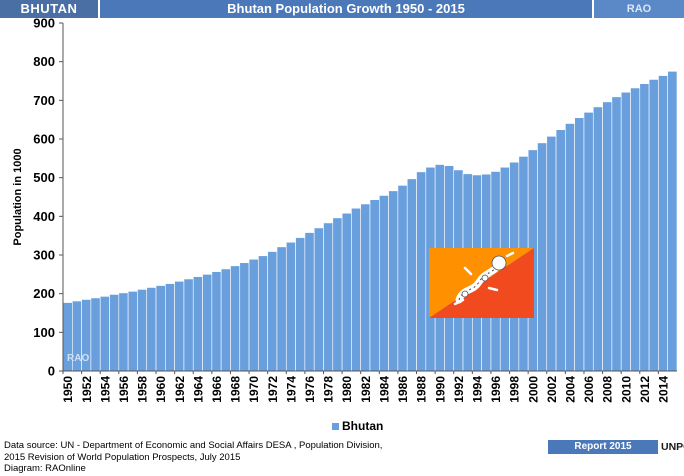  What do you see at coordinates (542, 257) in the screenshot?
I see `bar-2001` at bounding box center [542, 257].